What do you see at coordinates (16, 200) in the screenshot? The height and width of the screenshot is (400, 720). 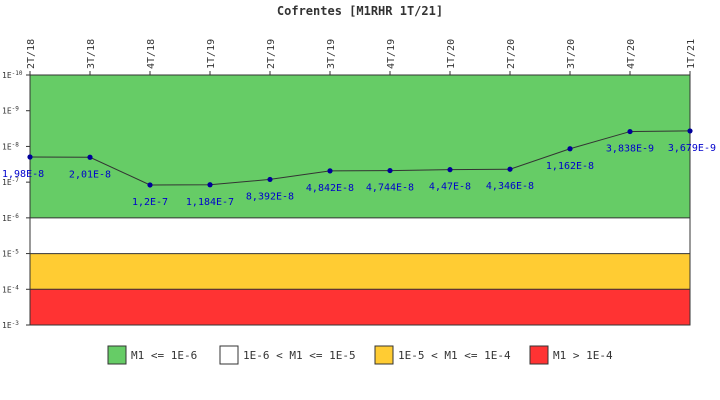 I see `y-axis: 1E-10 1E-9 1E-8 1E-7 1E-6 1E-5 1E-4 1E-3` at bounding box center [16, 200].